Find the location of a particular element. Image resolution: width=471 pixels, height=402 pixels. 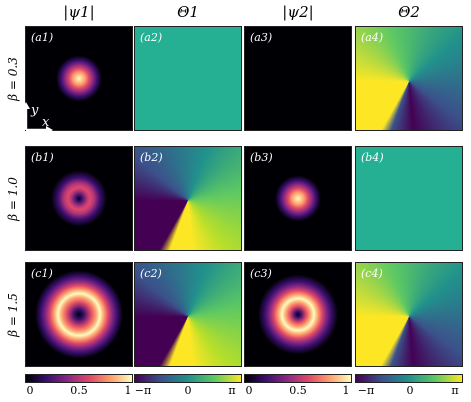

panel-c4: (c4) is located at coordinates (409, 314).